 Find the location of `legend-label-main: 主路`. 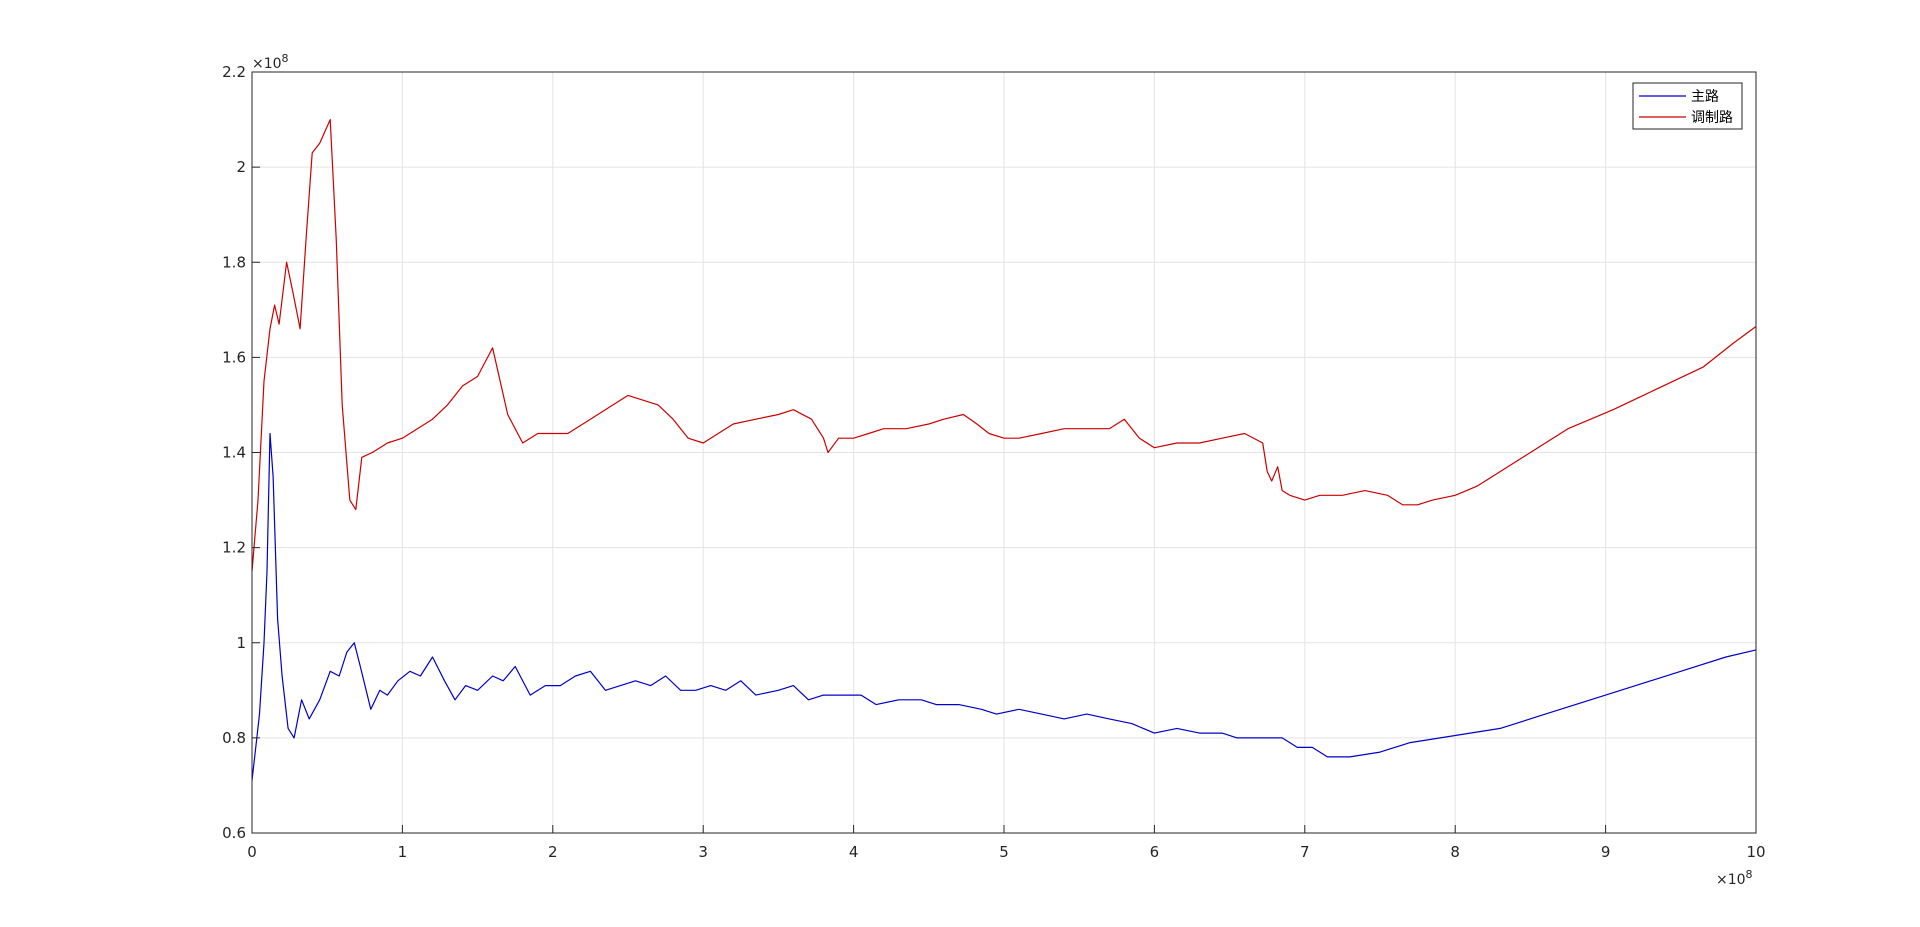

legend-label-main: 主路 is located at coordinates (1705, 97).